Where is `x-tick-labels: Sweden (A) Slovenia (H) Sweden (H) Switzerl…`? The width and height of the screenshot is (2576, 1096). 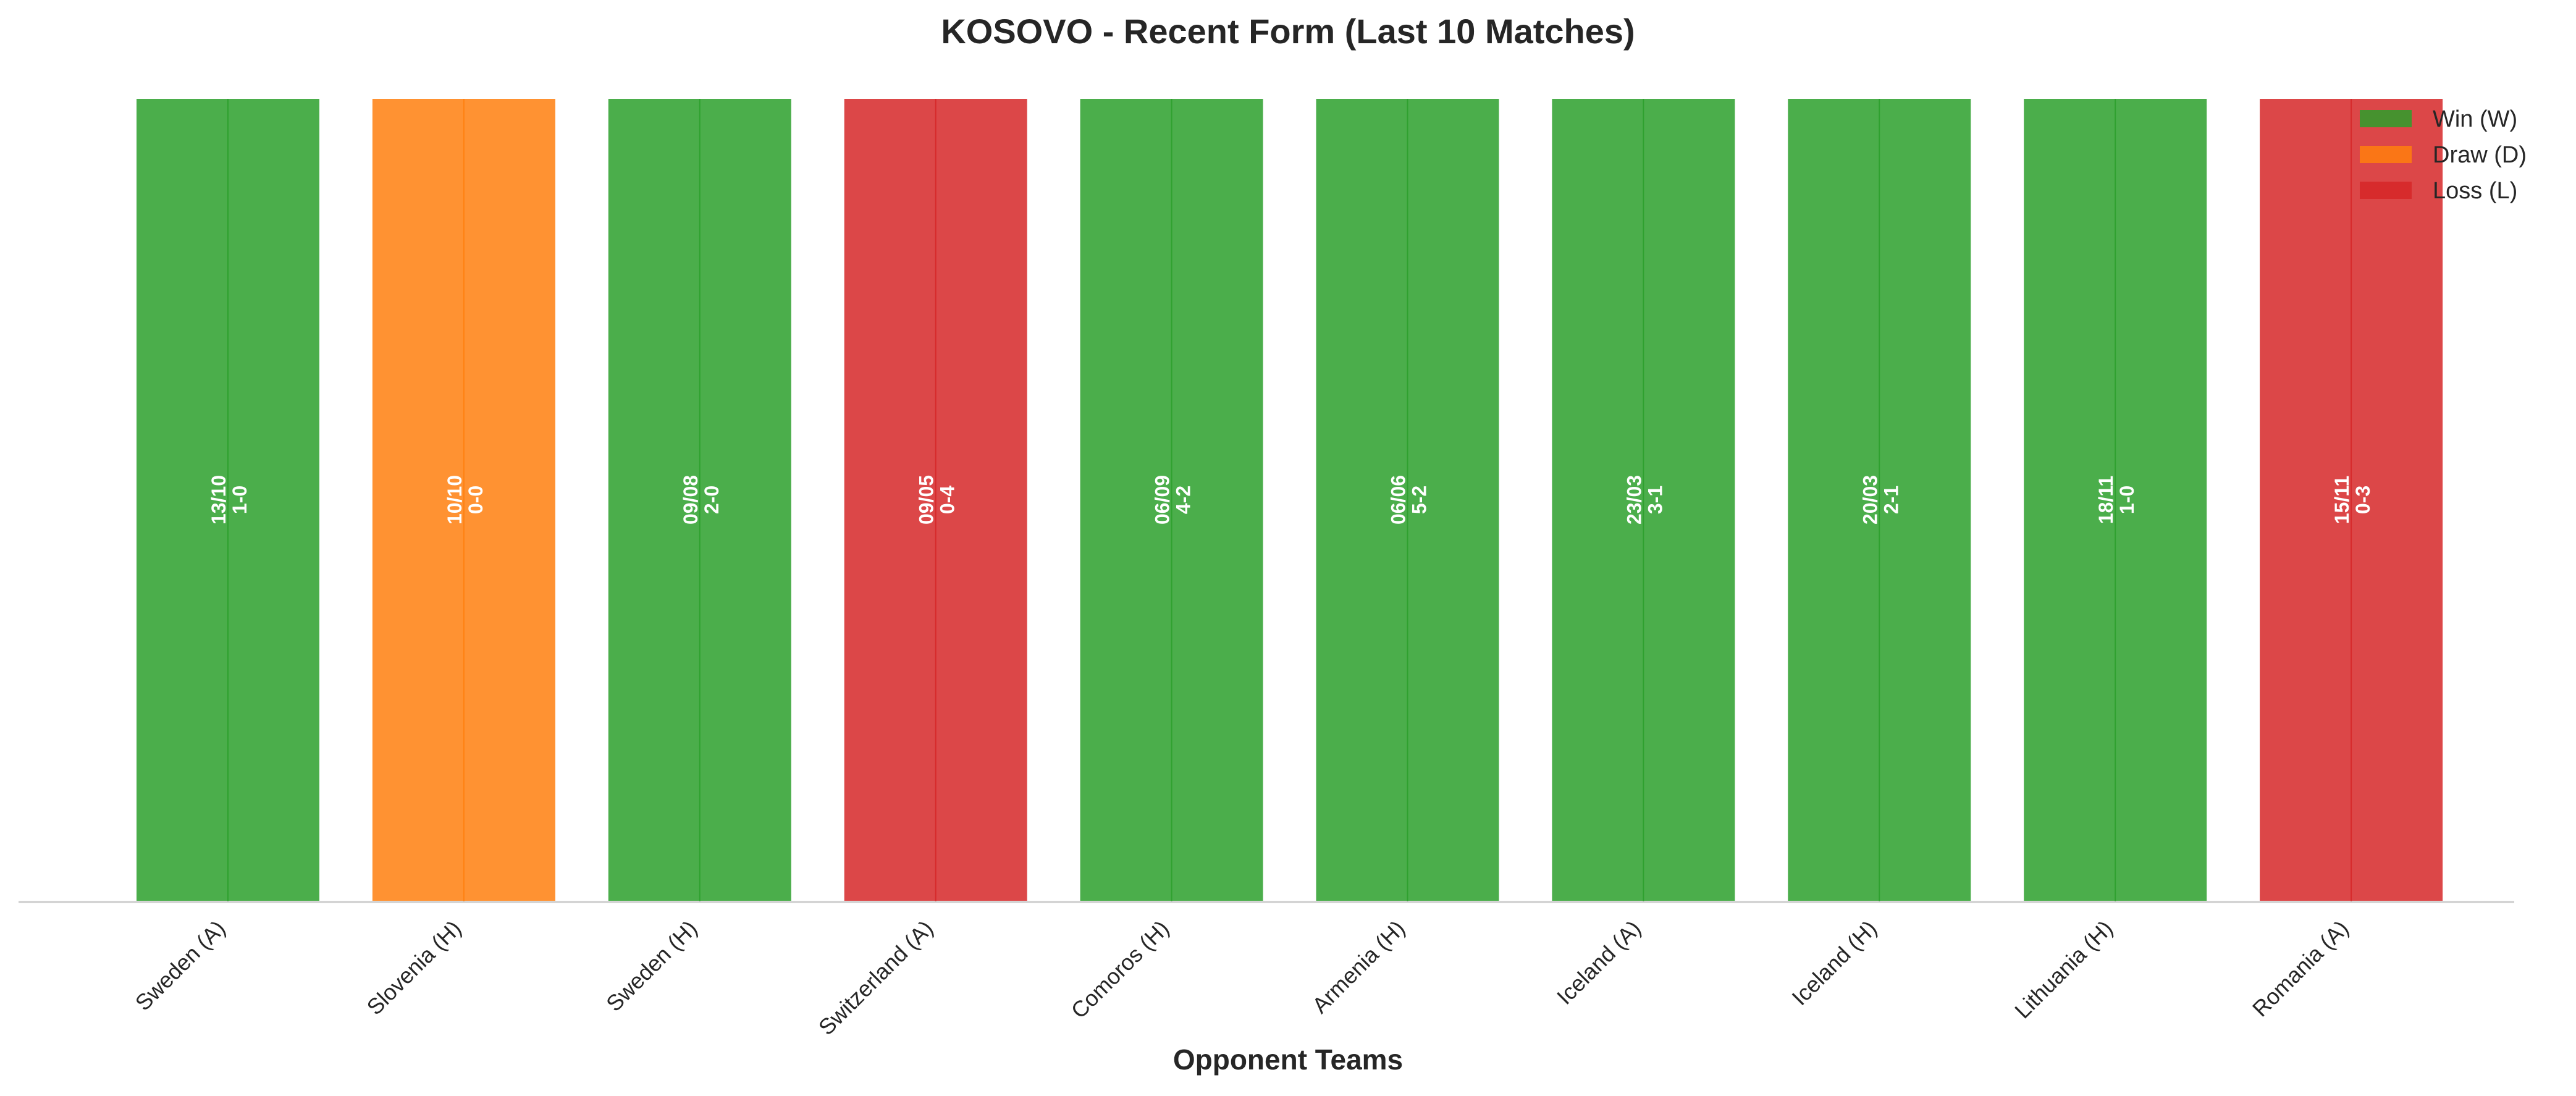 x-tick-labels: Sweden (A) Slovenia (H) Sweden (H) Switzerl… is located at coordinates (1242, 978).